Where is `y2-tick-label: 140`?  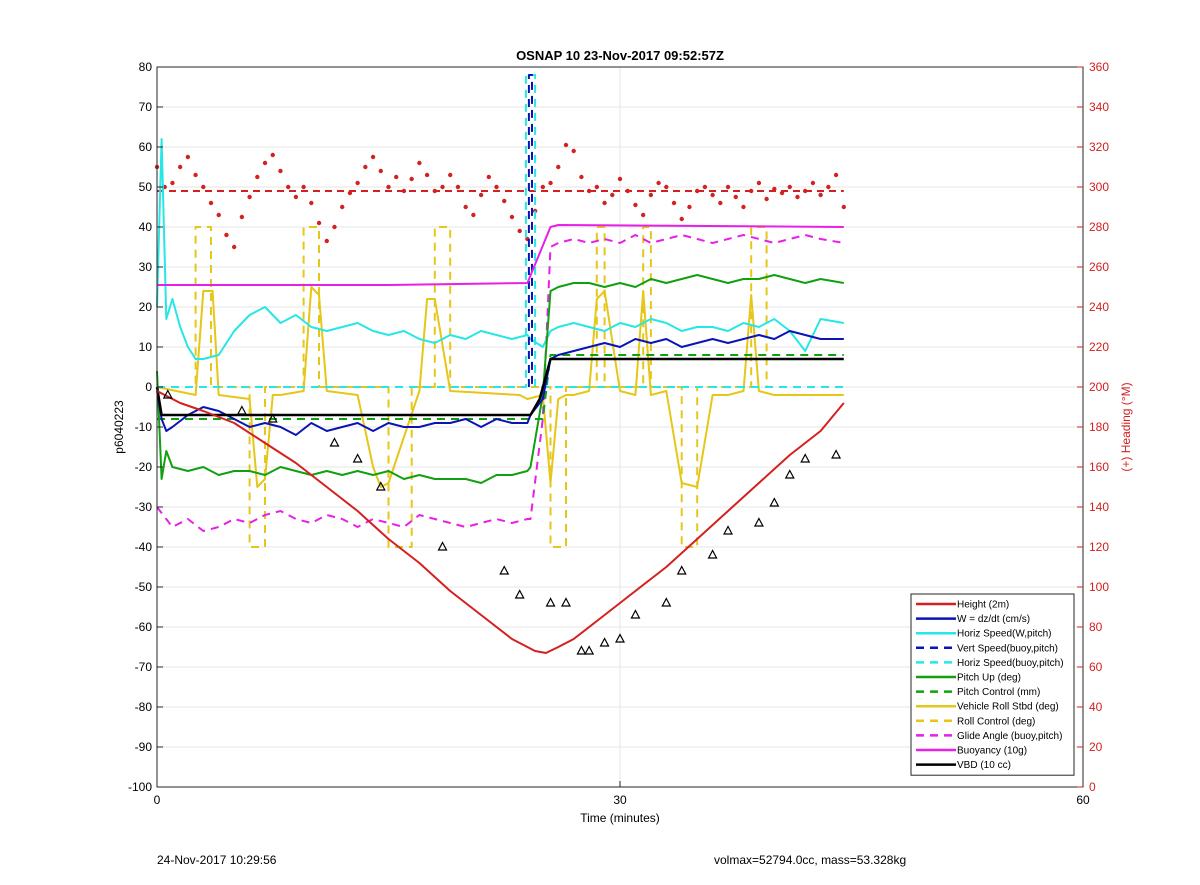
y2-tick-label: 140 is located at coordinates (1099, 507).